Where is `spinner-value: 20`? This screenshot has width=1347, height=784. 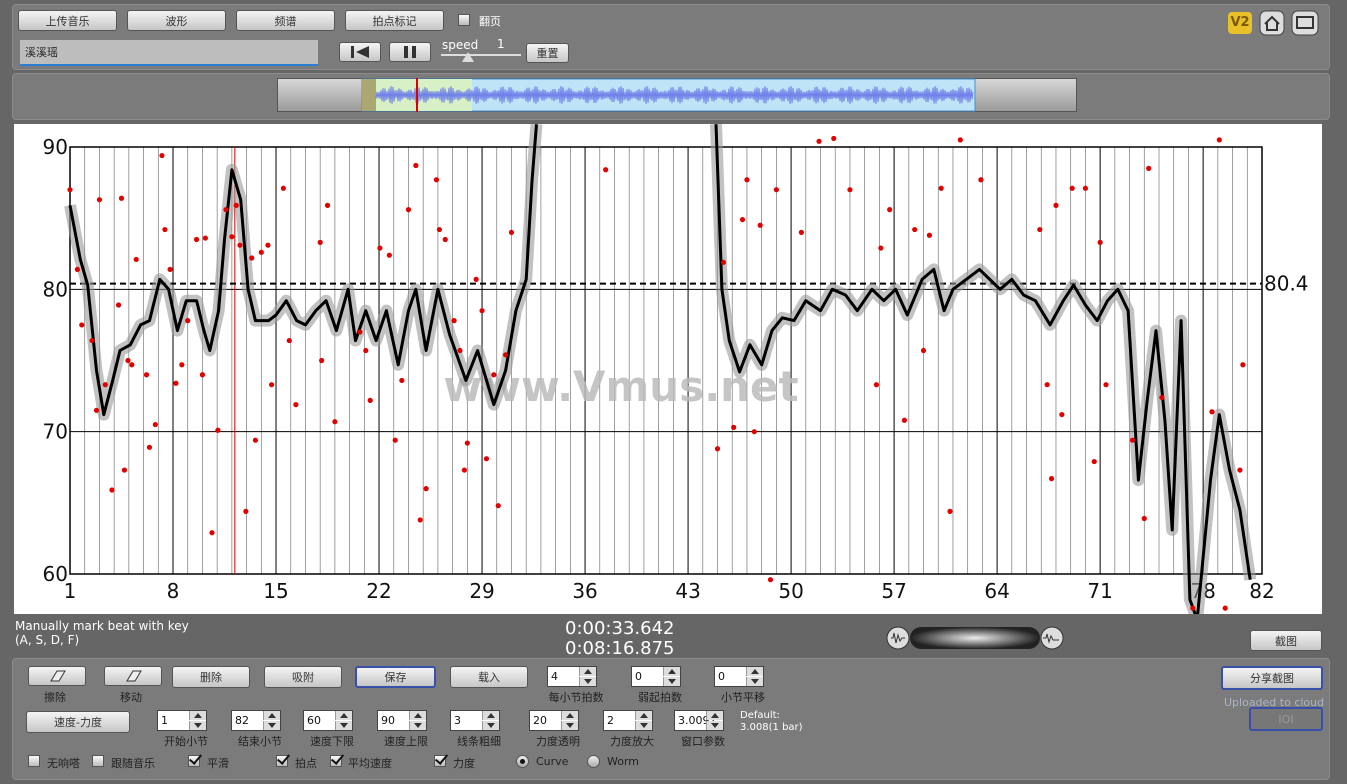
spinner-value: 20 is located at coordinates (540, 720).